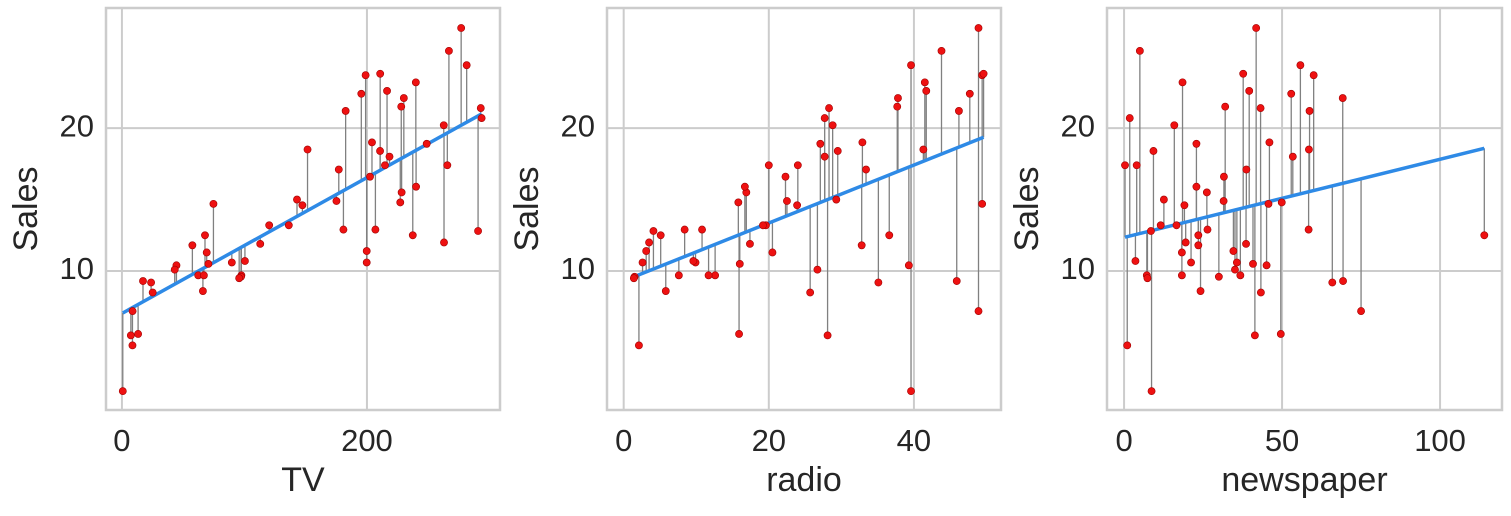 This screenshot has width=1511, height=516. Describe the element at coordinates (578, 125) in the screenshot. I see `y-tick-label: 20` at that location.